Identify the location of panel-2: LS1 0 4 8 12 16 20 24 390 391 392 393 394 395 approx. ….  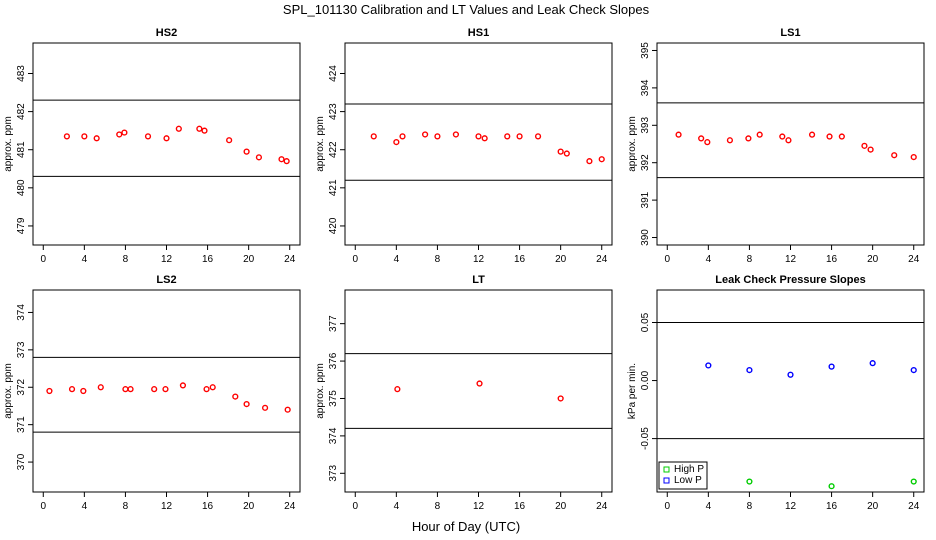
(776, 146).